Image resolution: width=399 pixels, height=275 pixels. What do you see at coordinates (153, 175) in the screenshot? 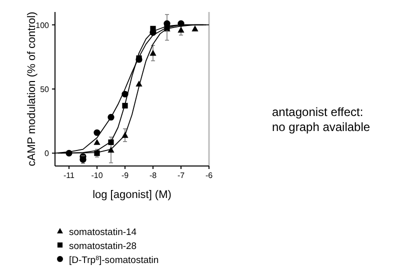
I see `x-tick-label: -8` at bounding box center [153, 175].